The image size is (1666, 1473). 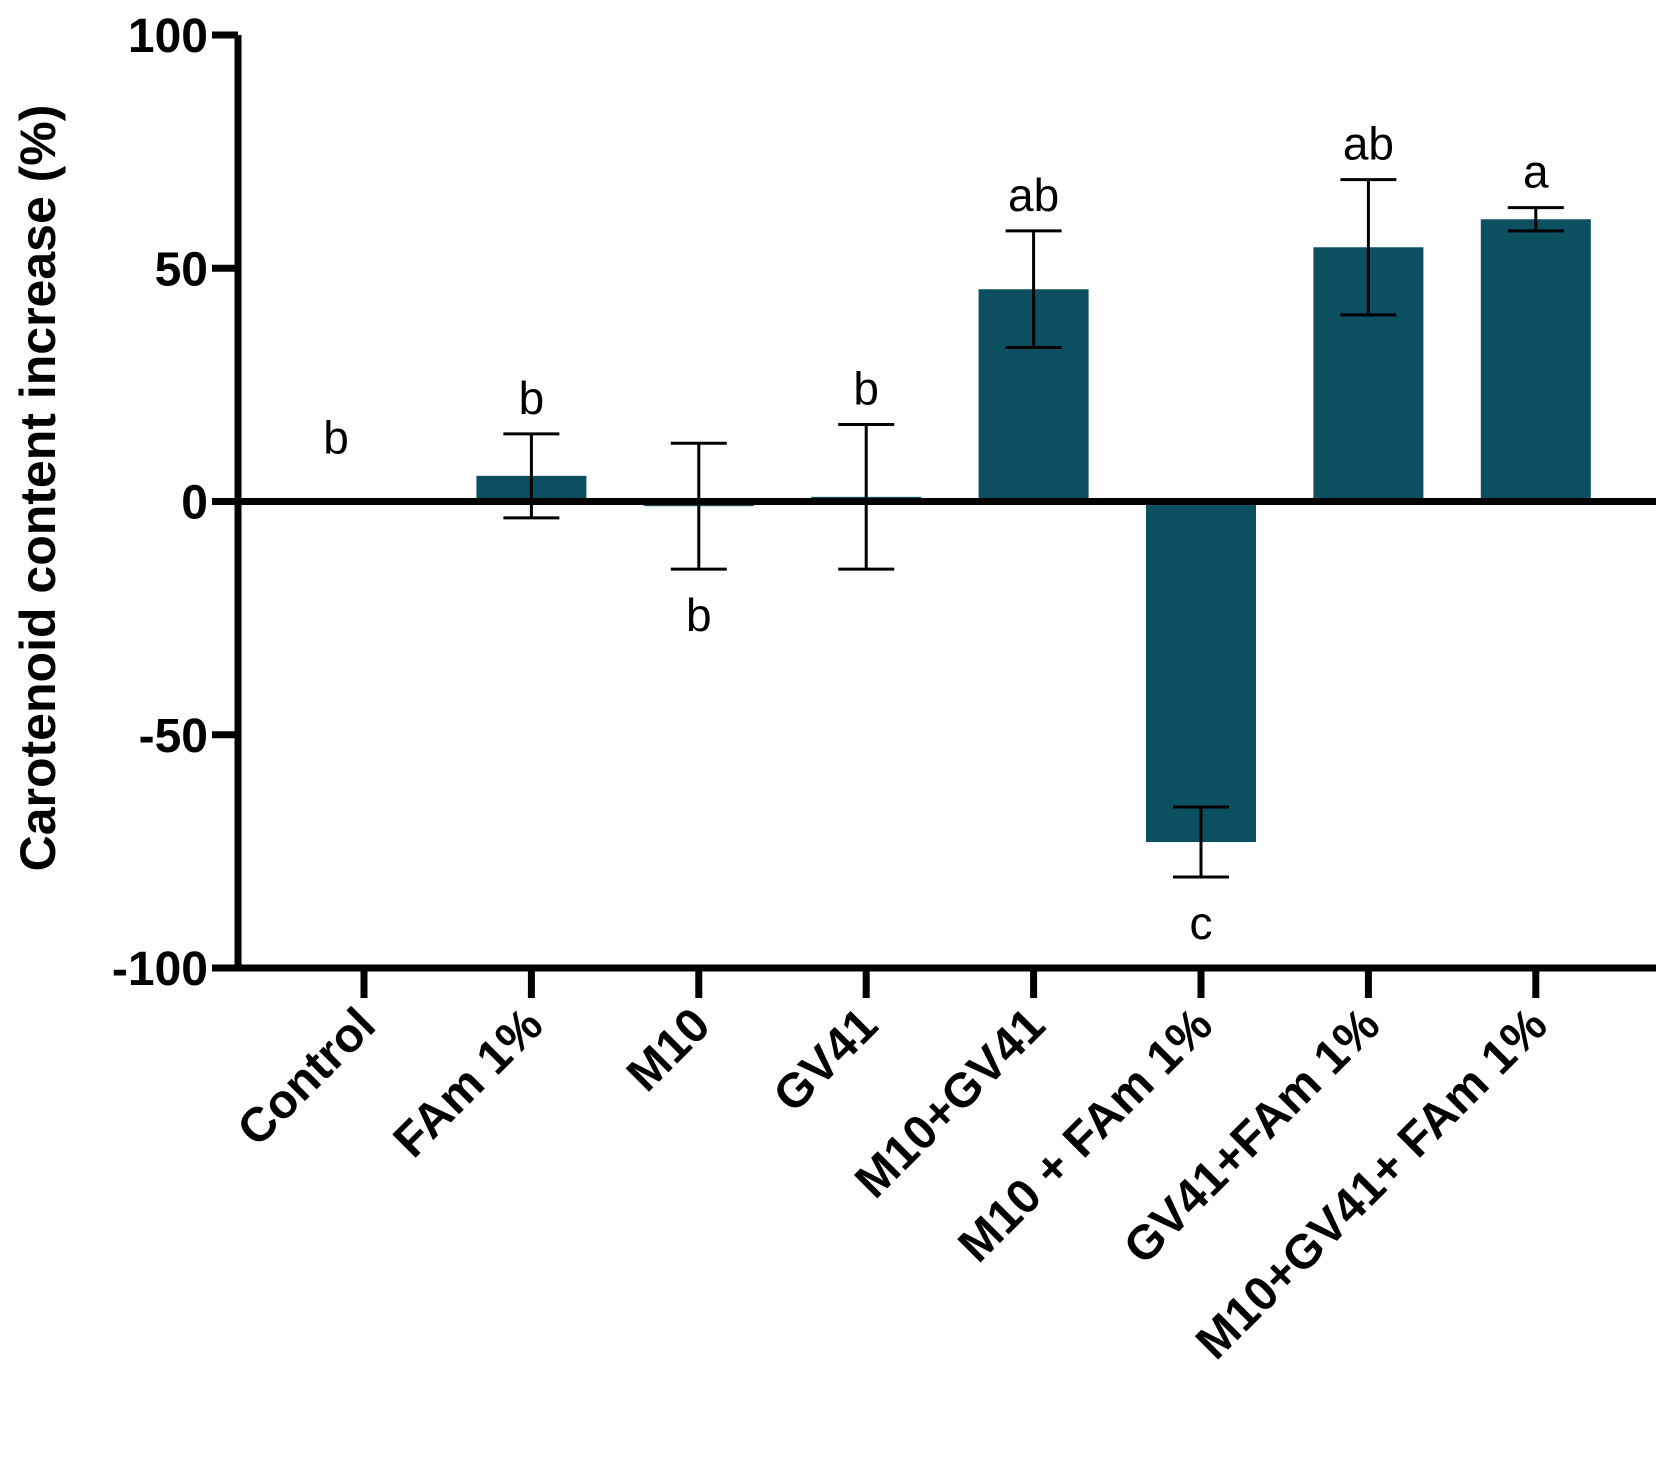 I want to click on y-axis-title: Carotenoid content increase (%), so click(x=38, y=488).